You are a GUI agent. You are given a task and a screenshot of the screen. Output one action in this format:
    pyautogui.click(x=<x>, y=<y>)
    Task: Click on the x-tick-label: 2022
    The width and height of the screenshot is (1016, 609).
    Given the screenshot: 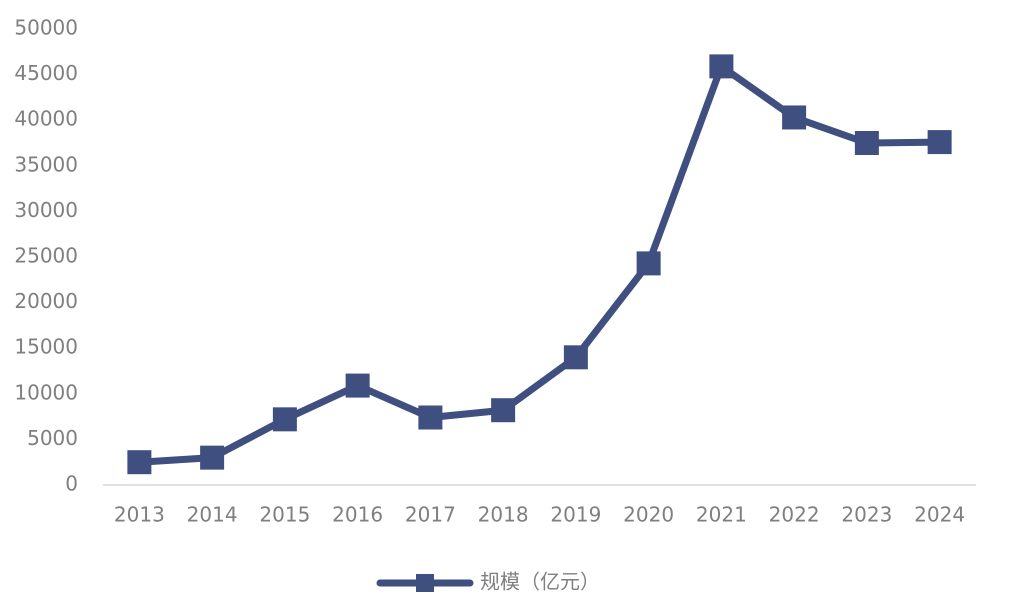 What is the action you would take?
    pyautogui.click(x=794, y=515)
    